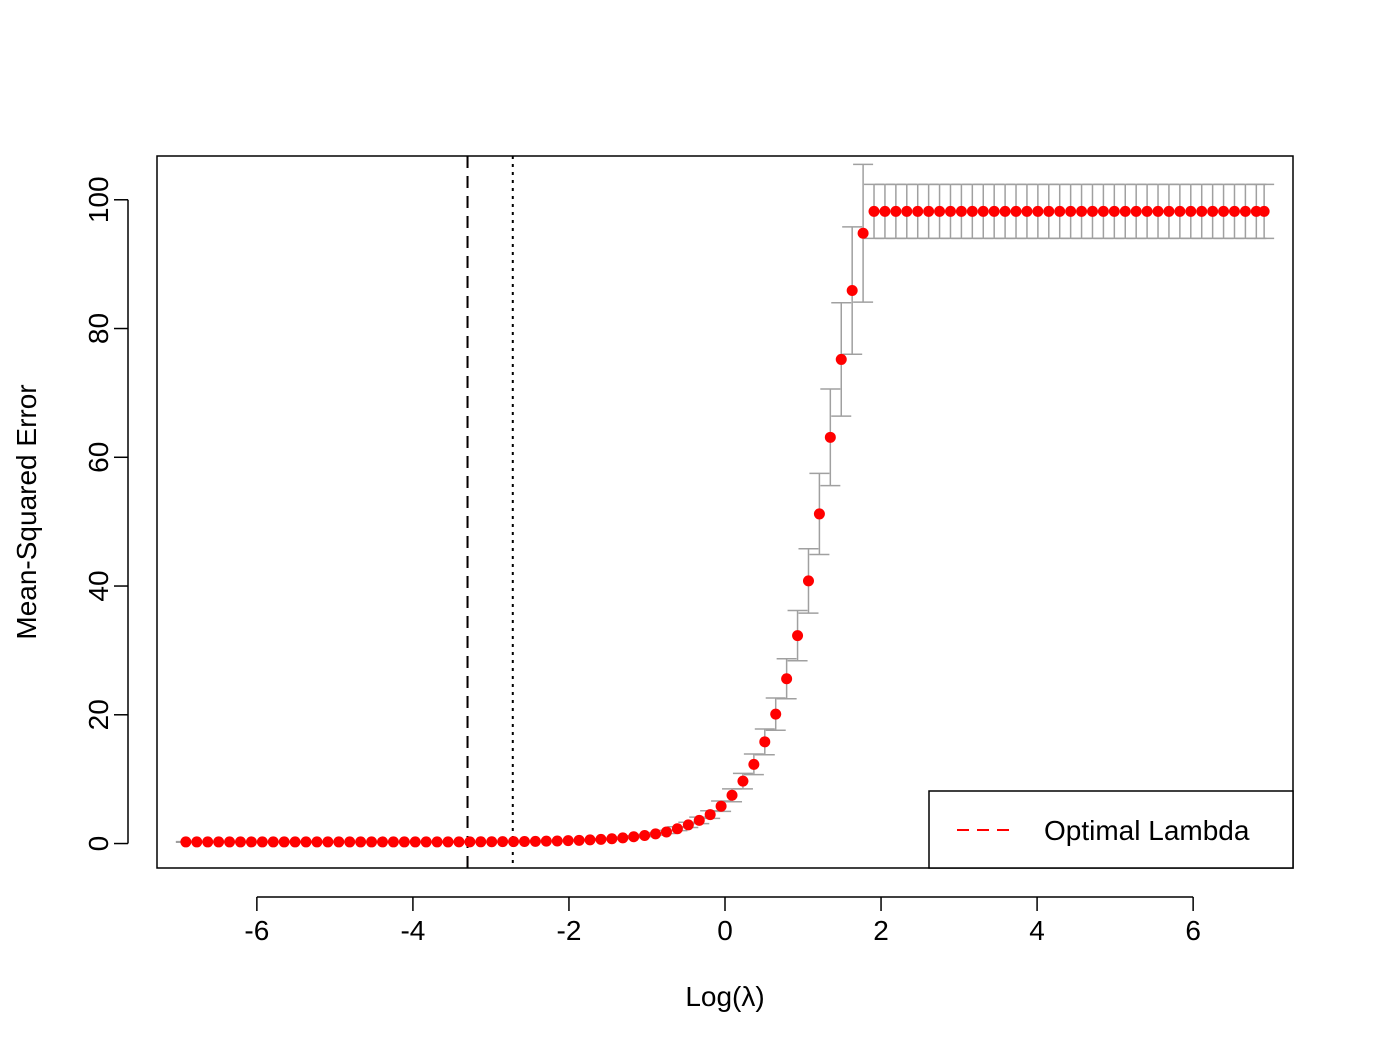 The image size is (1374, 1064). Describe the element at coordinates (724, 996) in the screenshot. I see `x-axis-label: Log(λ)` at that location.